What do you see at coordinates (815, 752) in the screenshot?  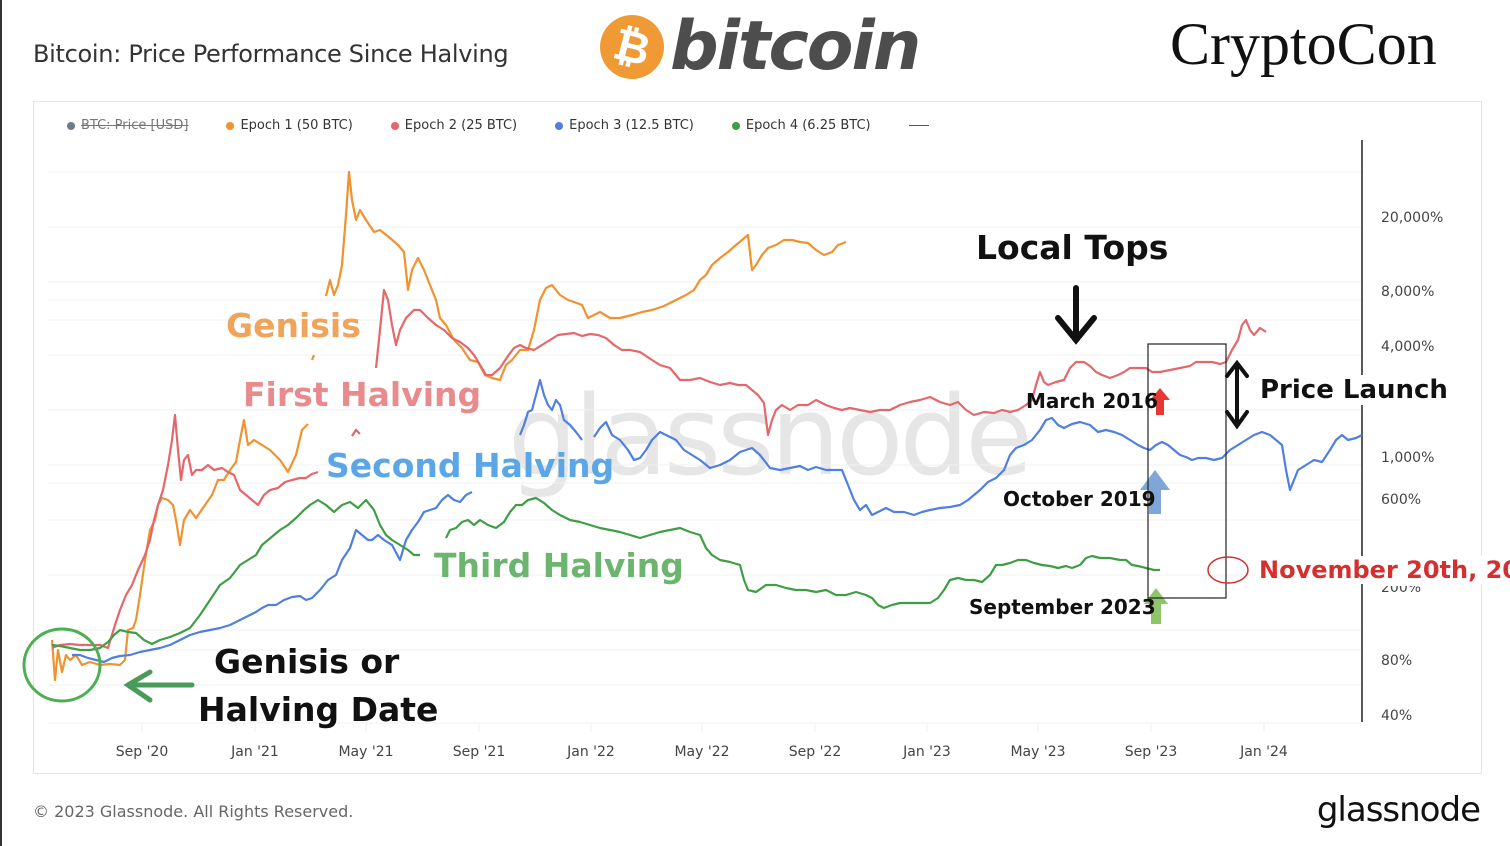 I see `x-tick: Sep '22` at bounding box center [815, 752].